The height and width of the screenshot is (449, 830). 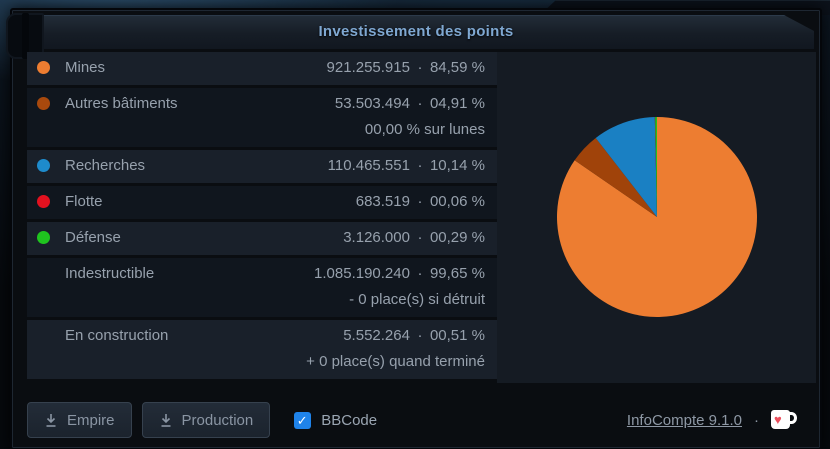 What do you see at coordinates (262, 238) in the screenshot?
I see `table-row: Défense 3.126.000 · 00,29 %` at bounding box center [262, 238].